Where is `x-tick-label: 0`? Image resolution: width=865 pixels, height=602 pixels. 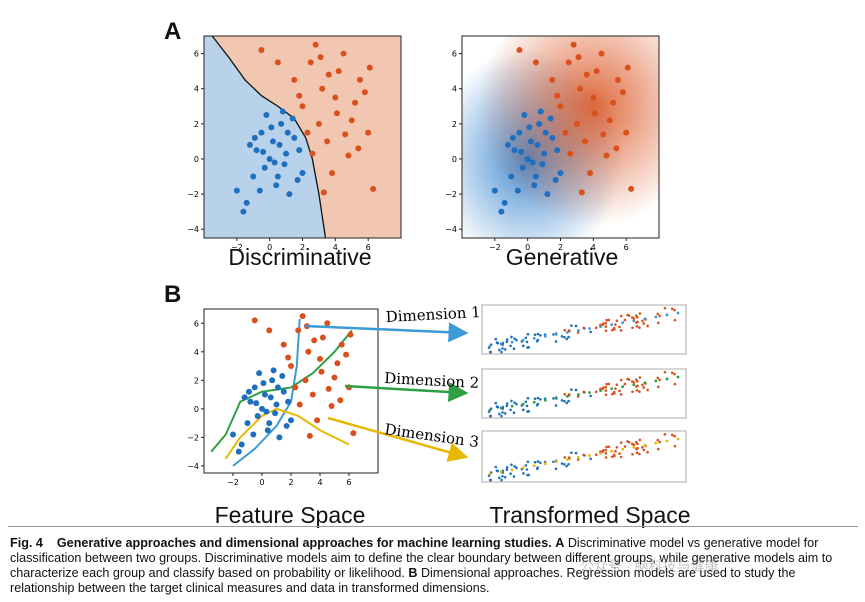 x-tick-label: 0 is located at coordinates (261, 482).